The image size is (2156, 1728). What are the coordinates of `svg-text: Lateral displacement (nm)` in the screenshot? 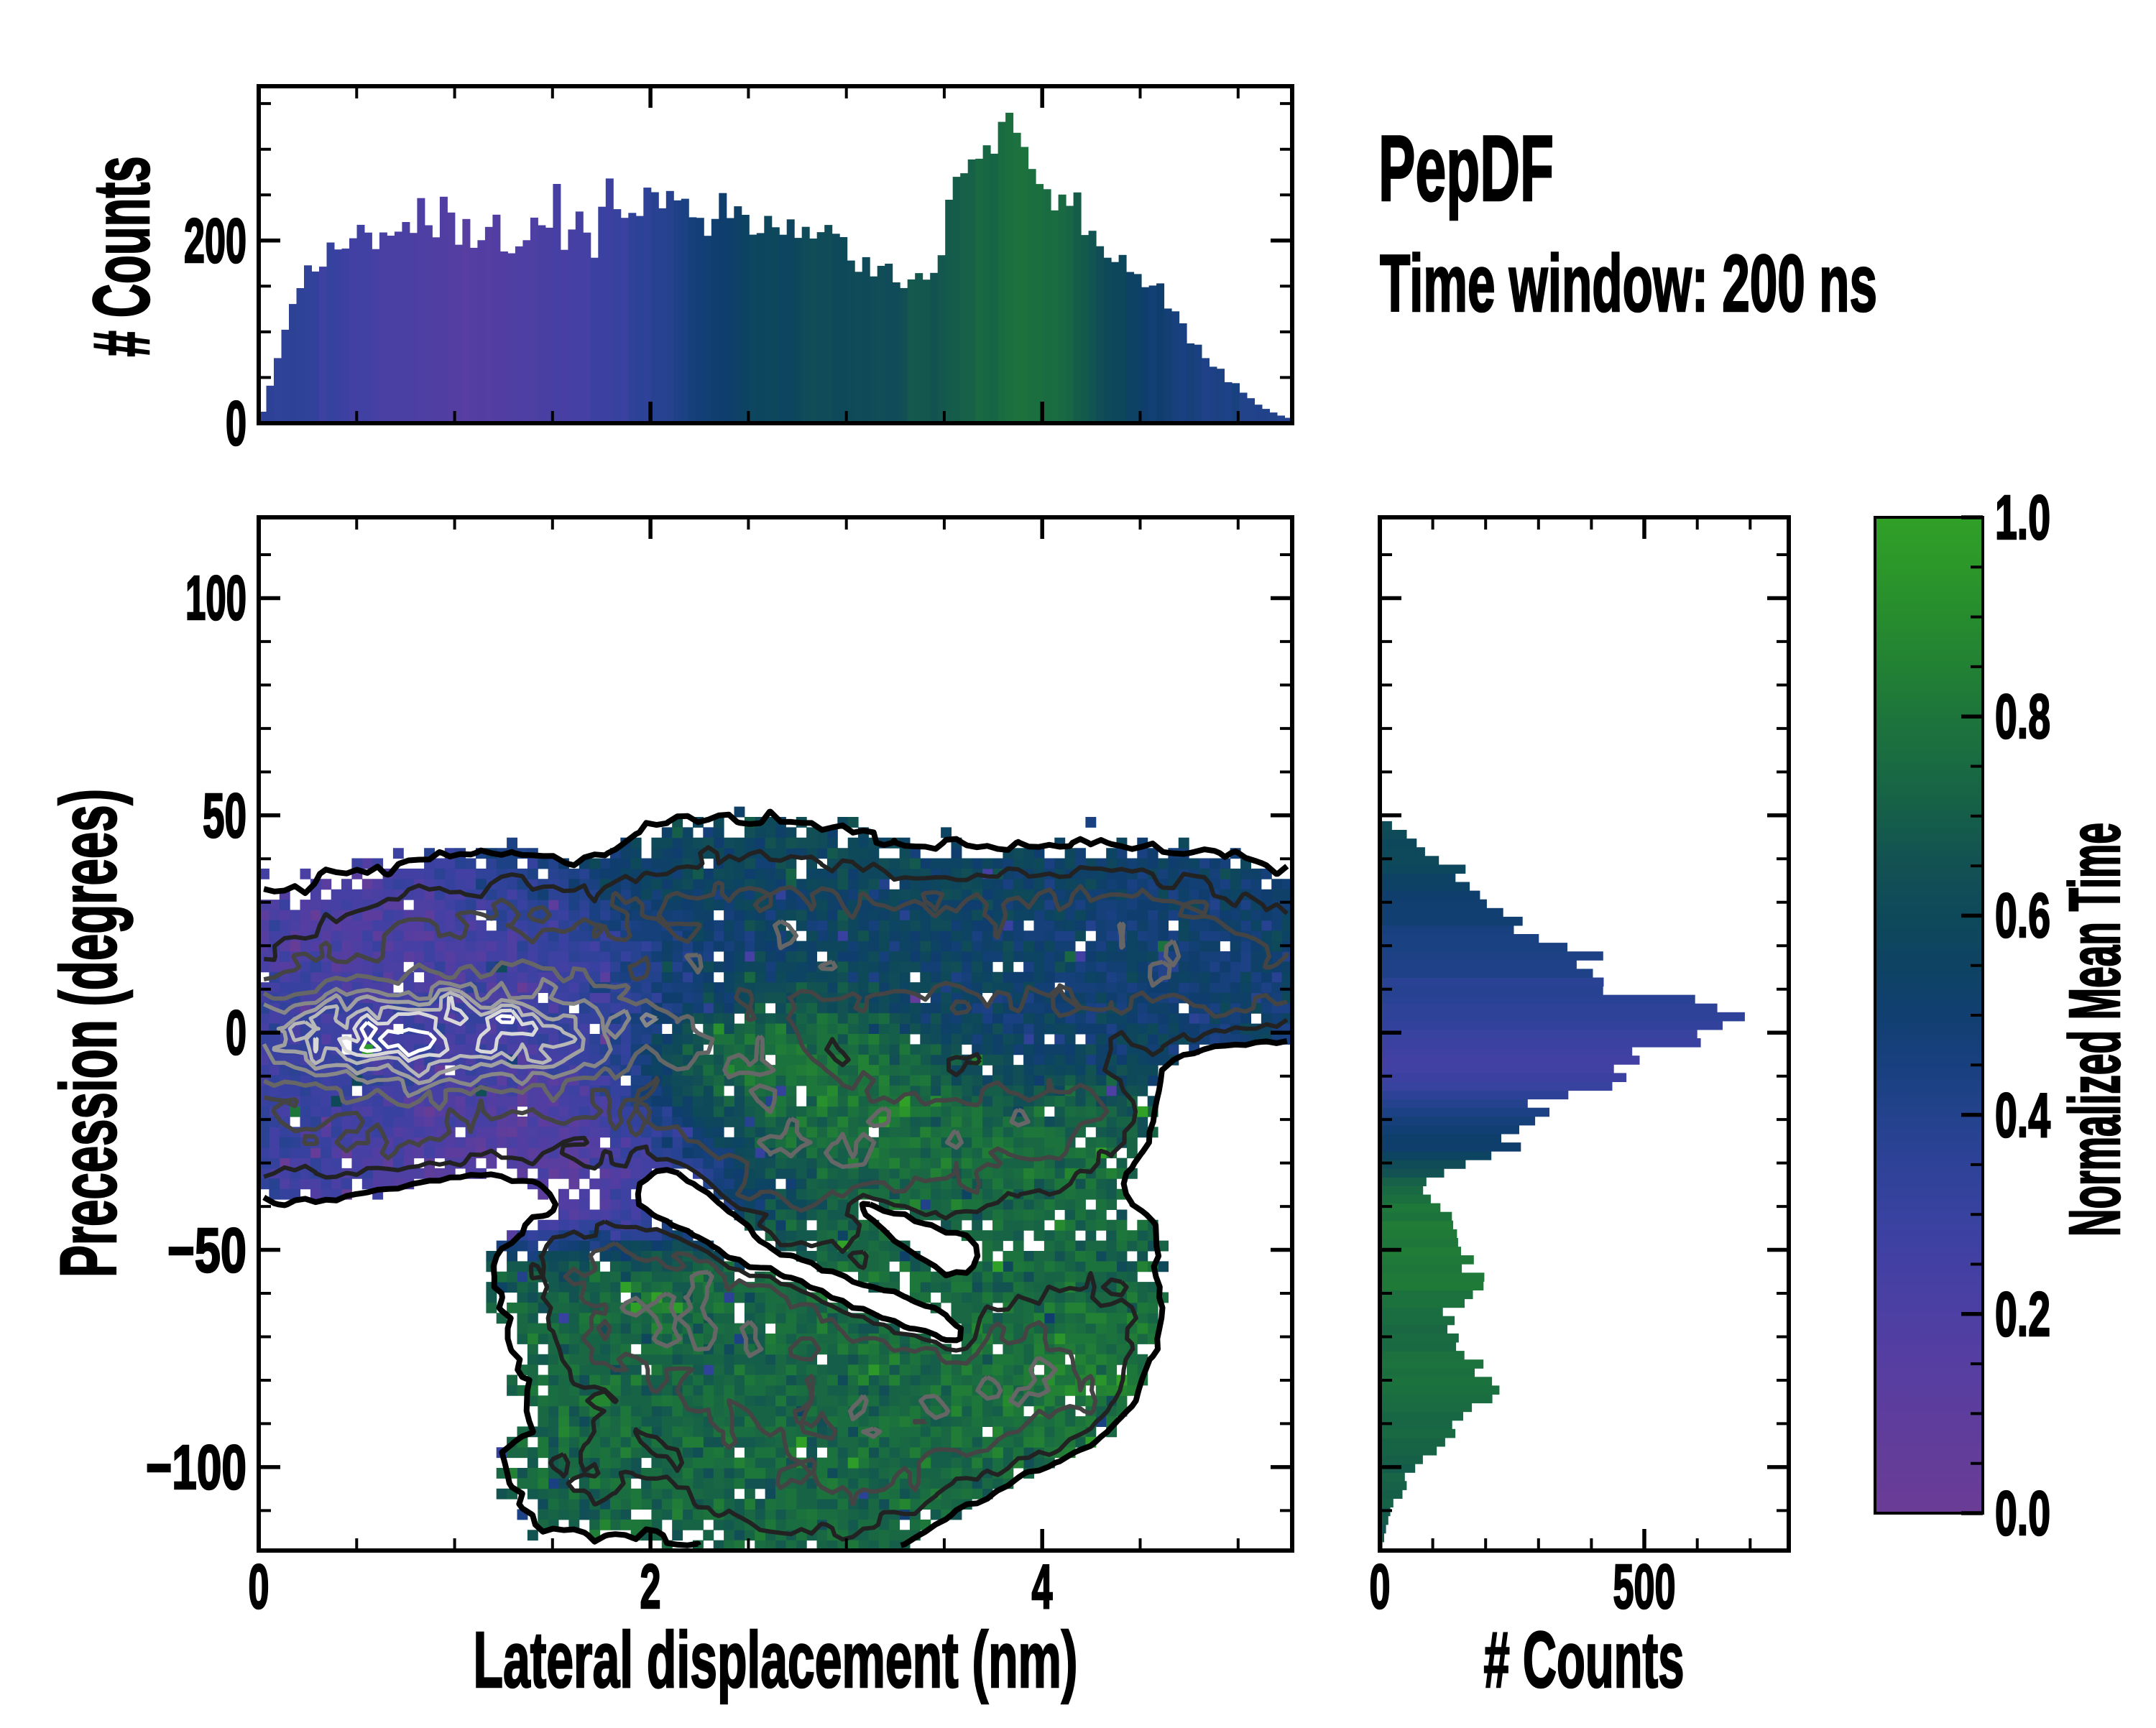 It's located at (776, 1660).